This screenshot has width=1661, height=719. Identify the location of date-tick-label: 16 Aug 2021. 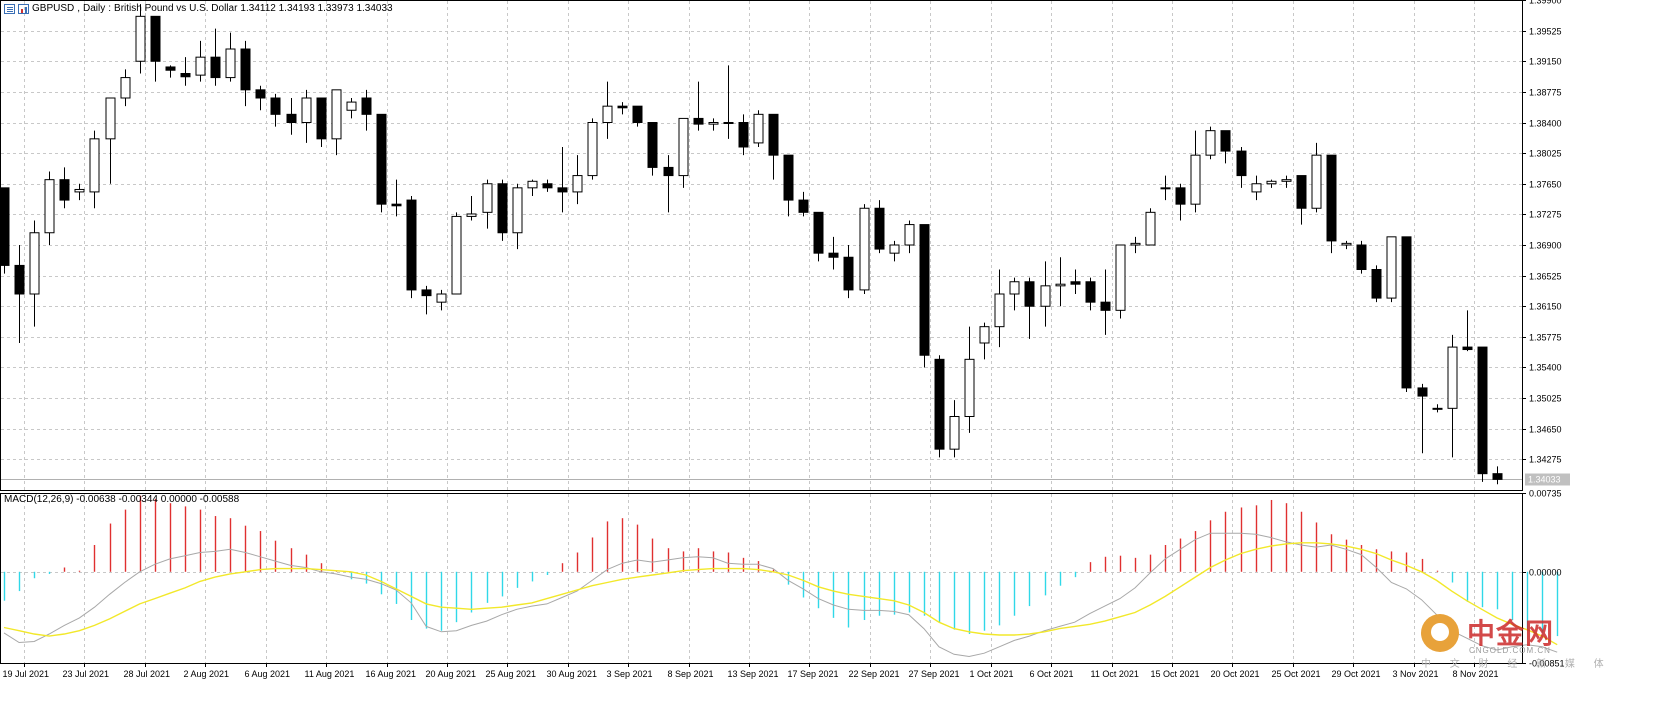
(391, 674).